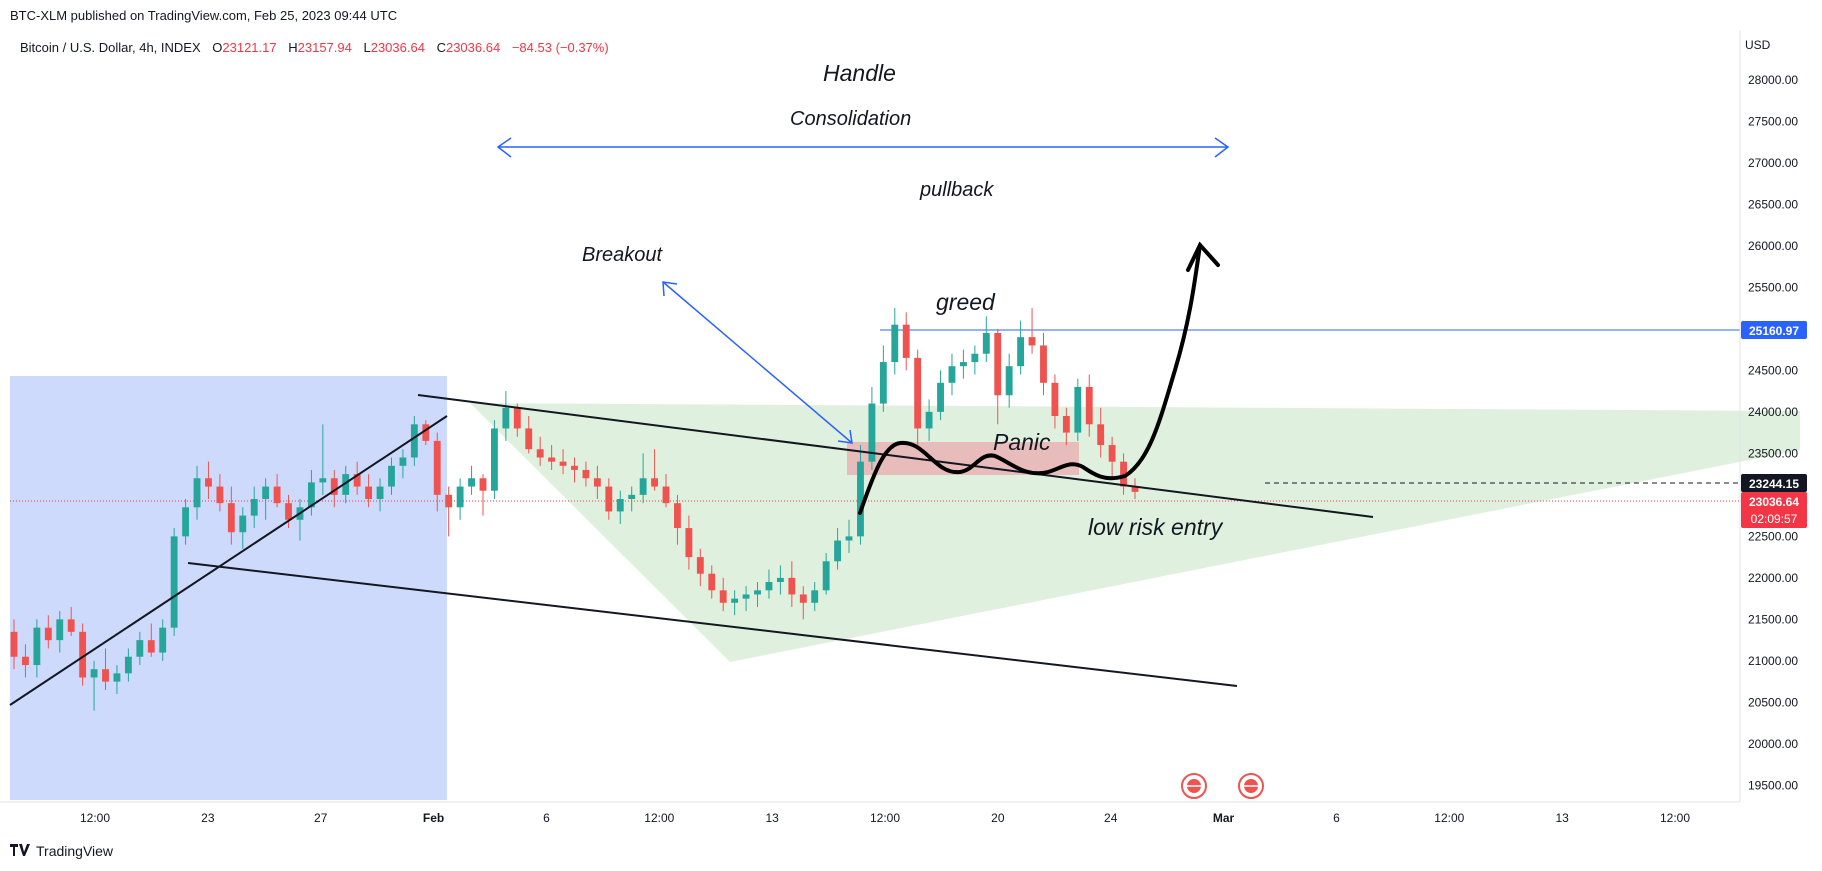 The height and width of the screenshot is (871, 1822). I want to click on x-tick-label: Mar, so click(1224, 818).